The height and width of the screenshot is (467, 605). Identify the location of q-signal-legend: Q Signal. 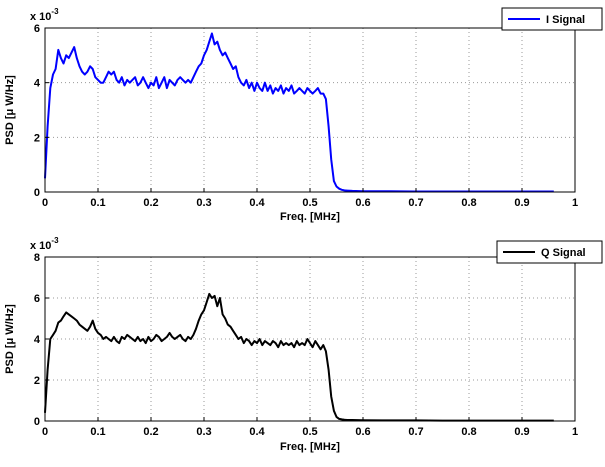
(549, 252).